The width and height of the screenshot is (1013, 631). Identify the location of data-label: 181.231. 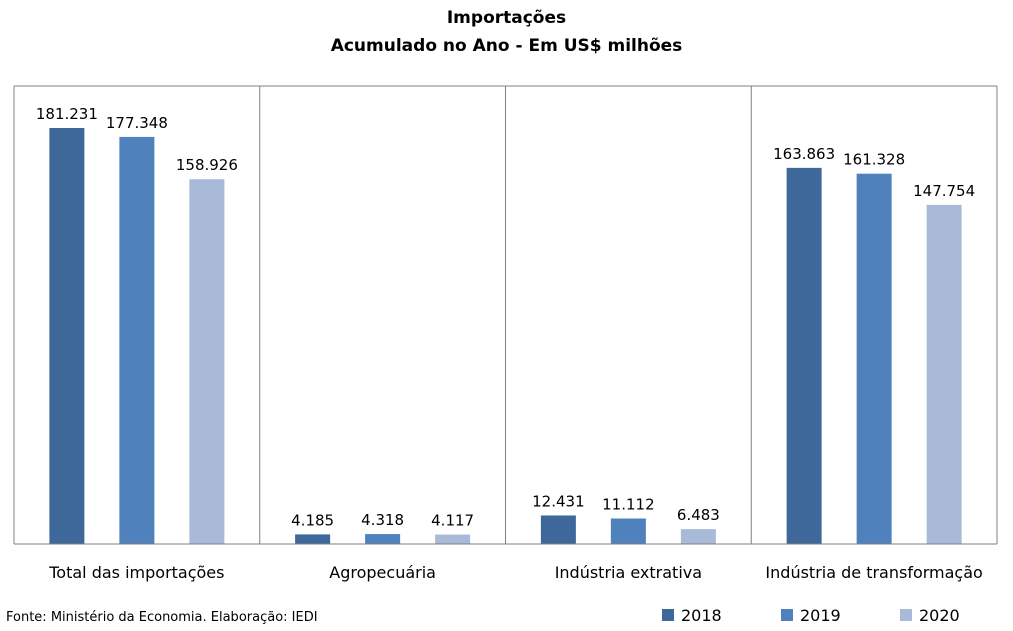
(67, 114).